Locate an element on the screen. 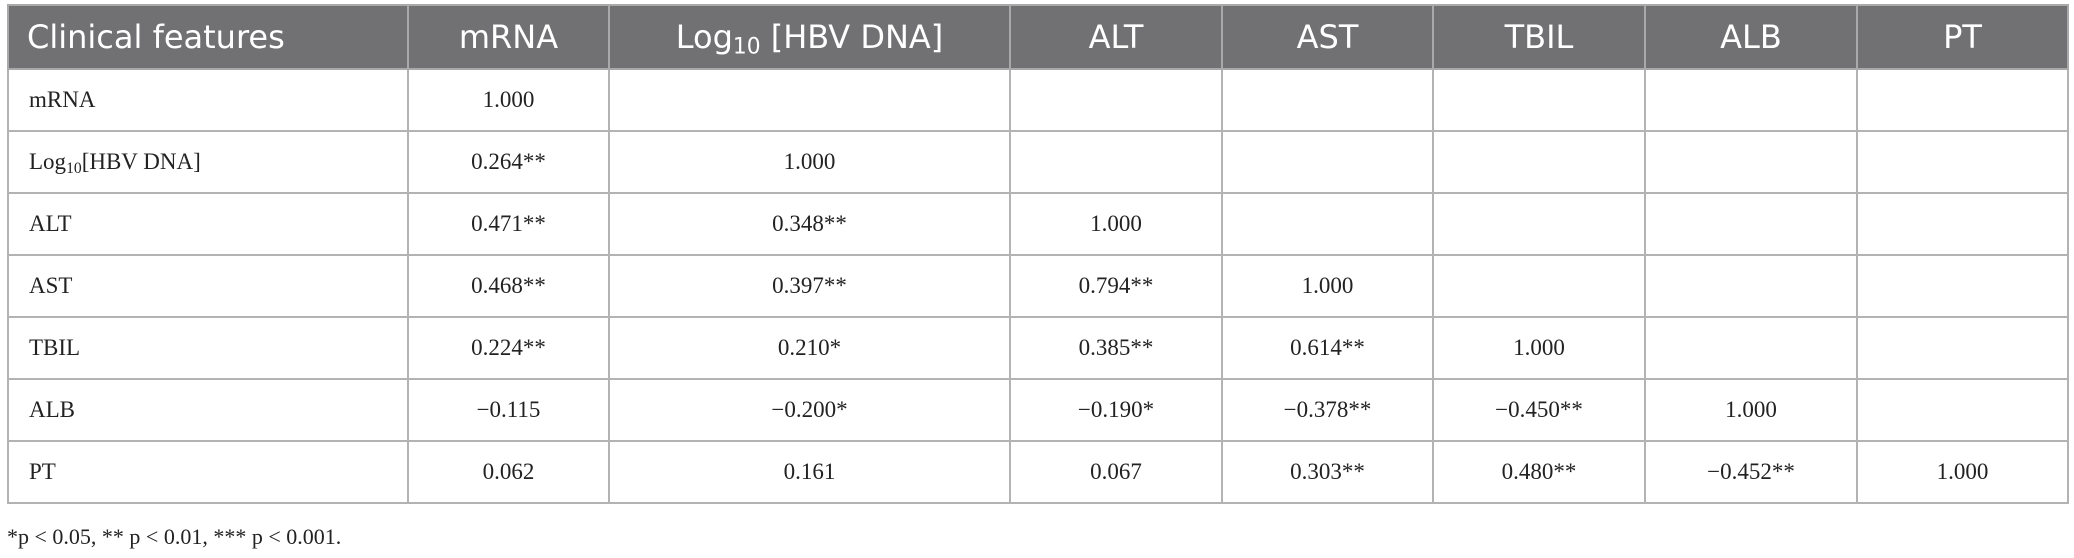  column-header: AST is located at coordinates (1327, 37).